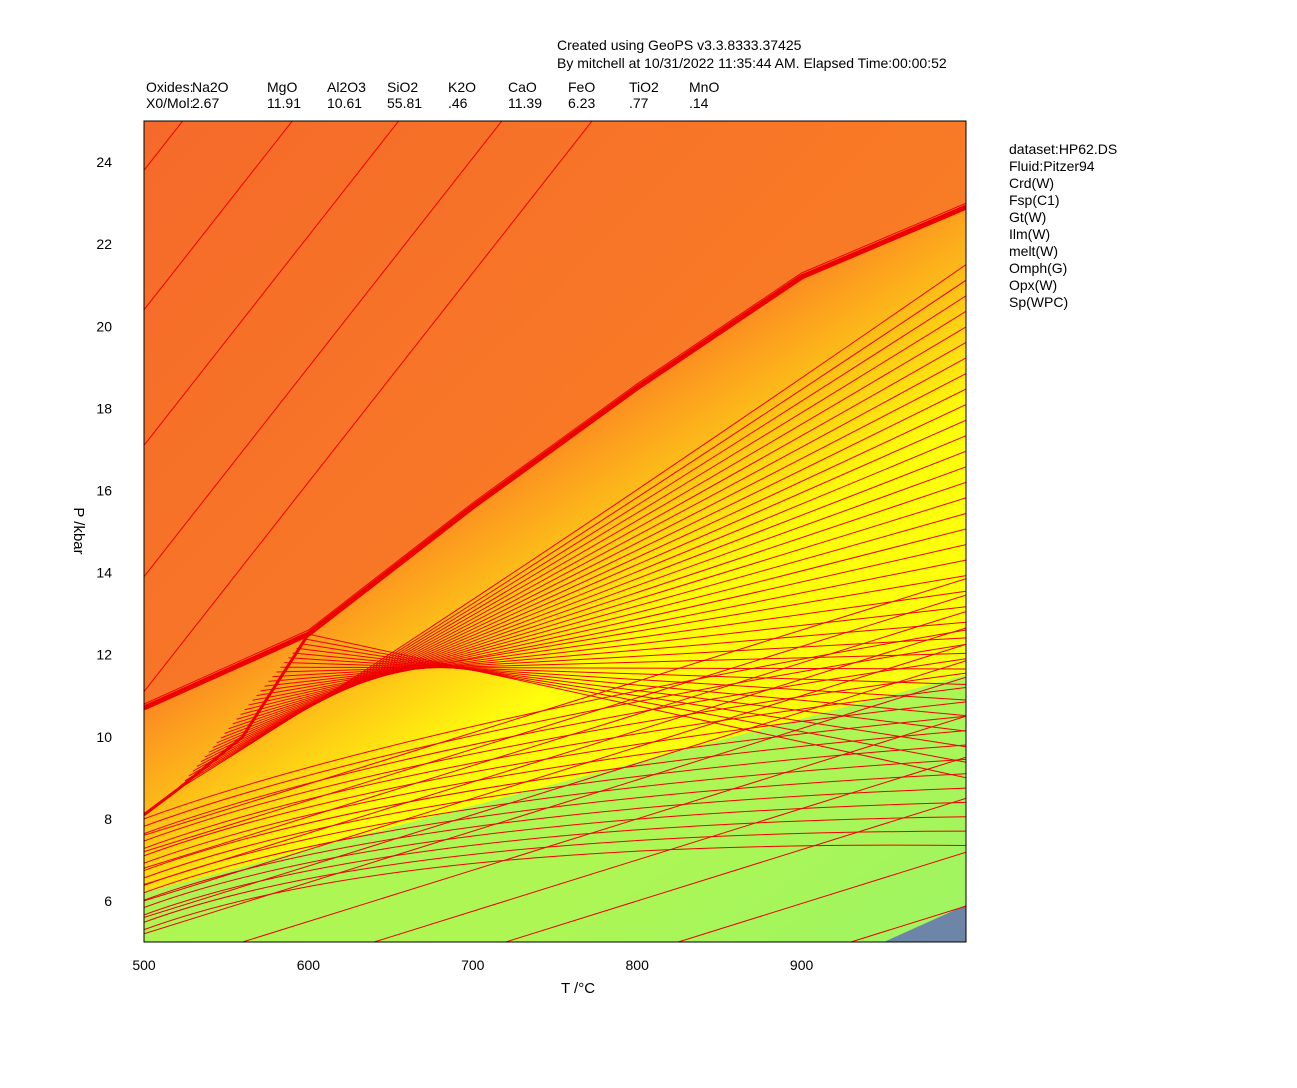 This screenshot has width=1297, height=1088. Describe the element at coordinates (403, 87) in the screenshot. I see `oxide-name: SiO2` at that location.